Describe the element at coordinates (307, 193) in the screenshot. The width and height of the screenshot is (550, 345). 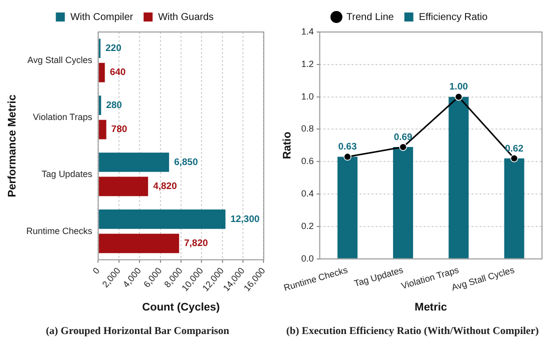
I see `y-tick-label: 0.4` at that location.